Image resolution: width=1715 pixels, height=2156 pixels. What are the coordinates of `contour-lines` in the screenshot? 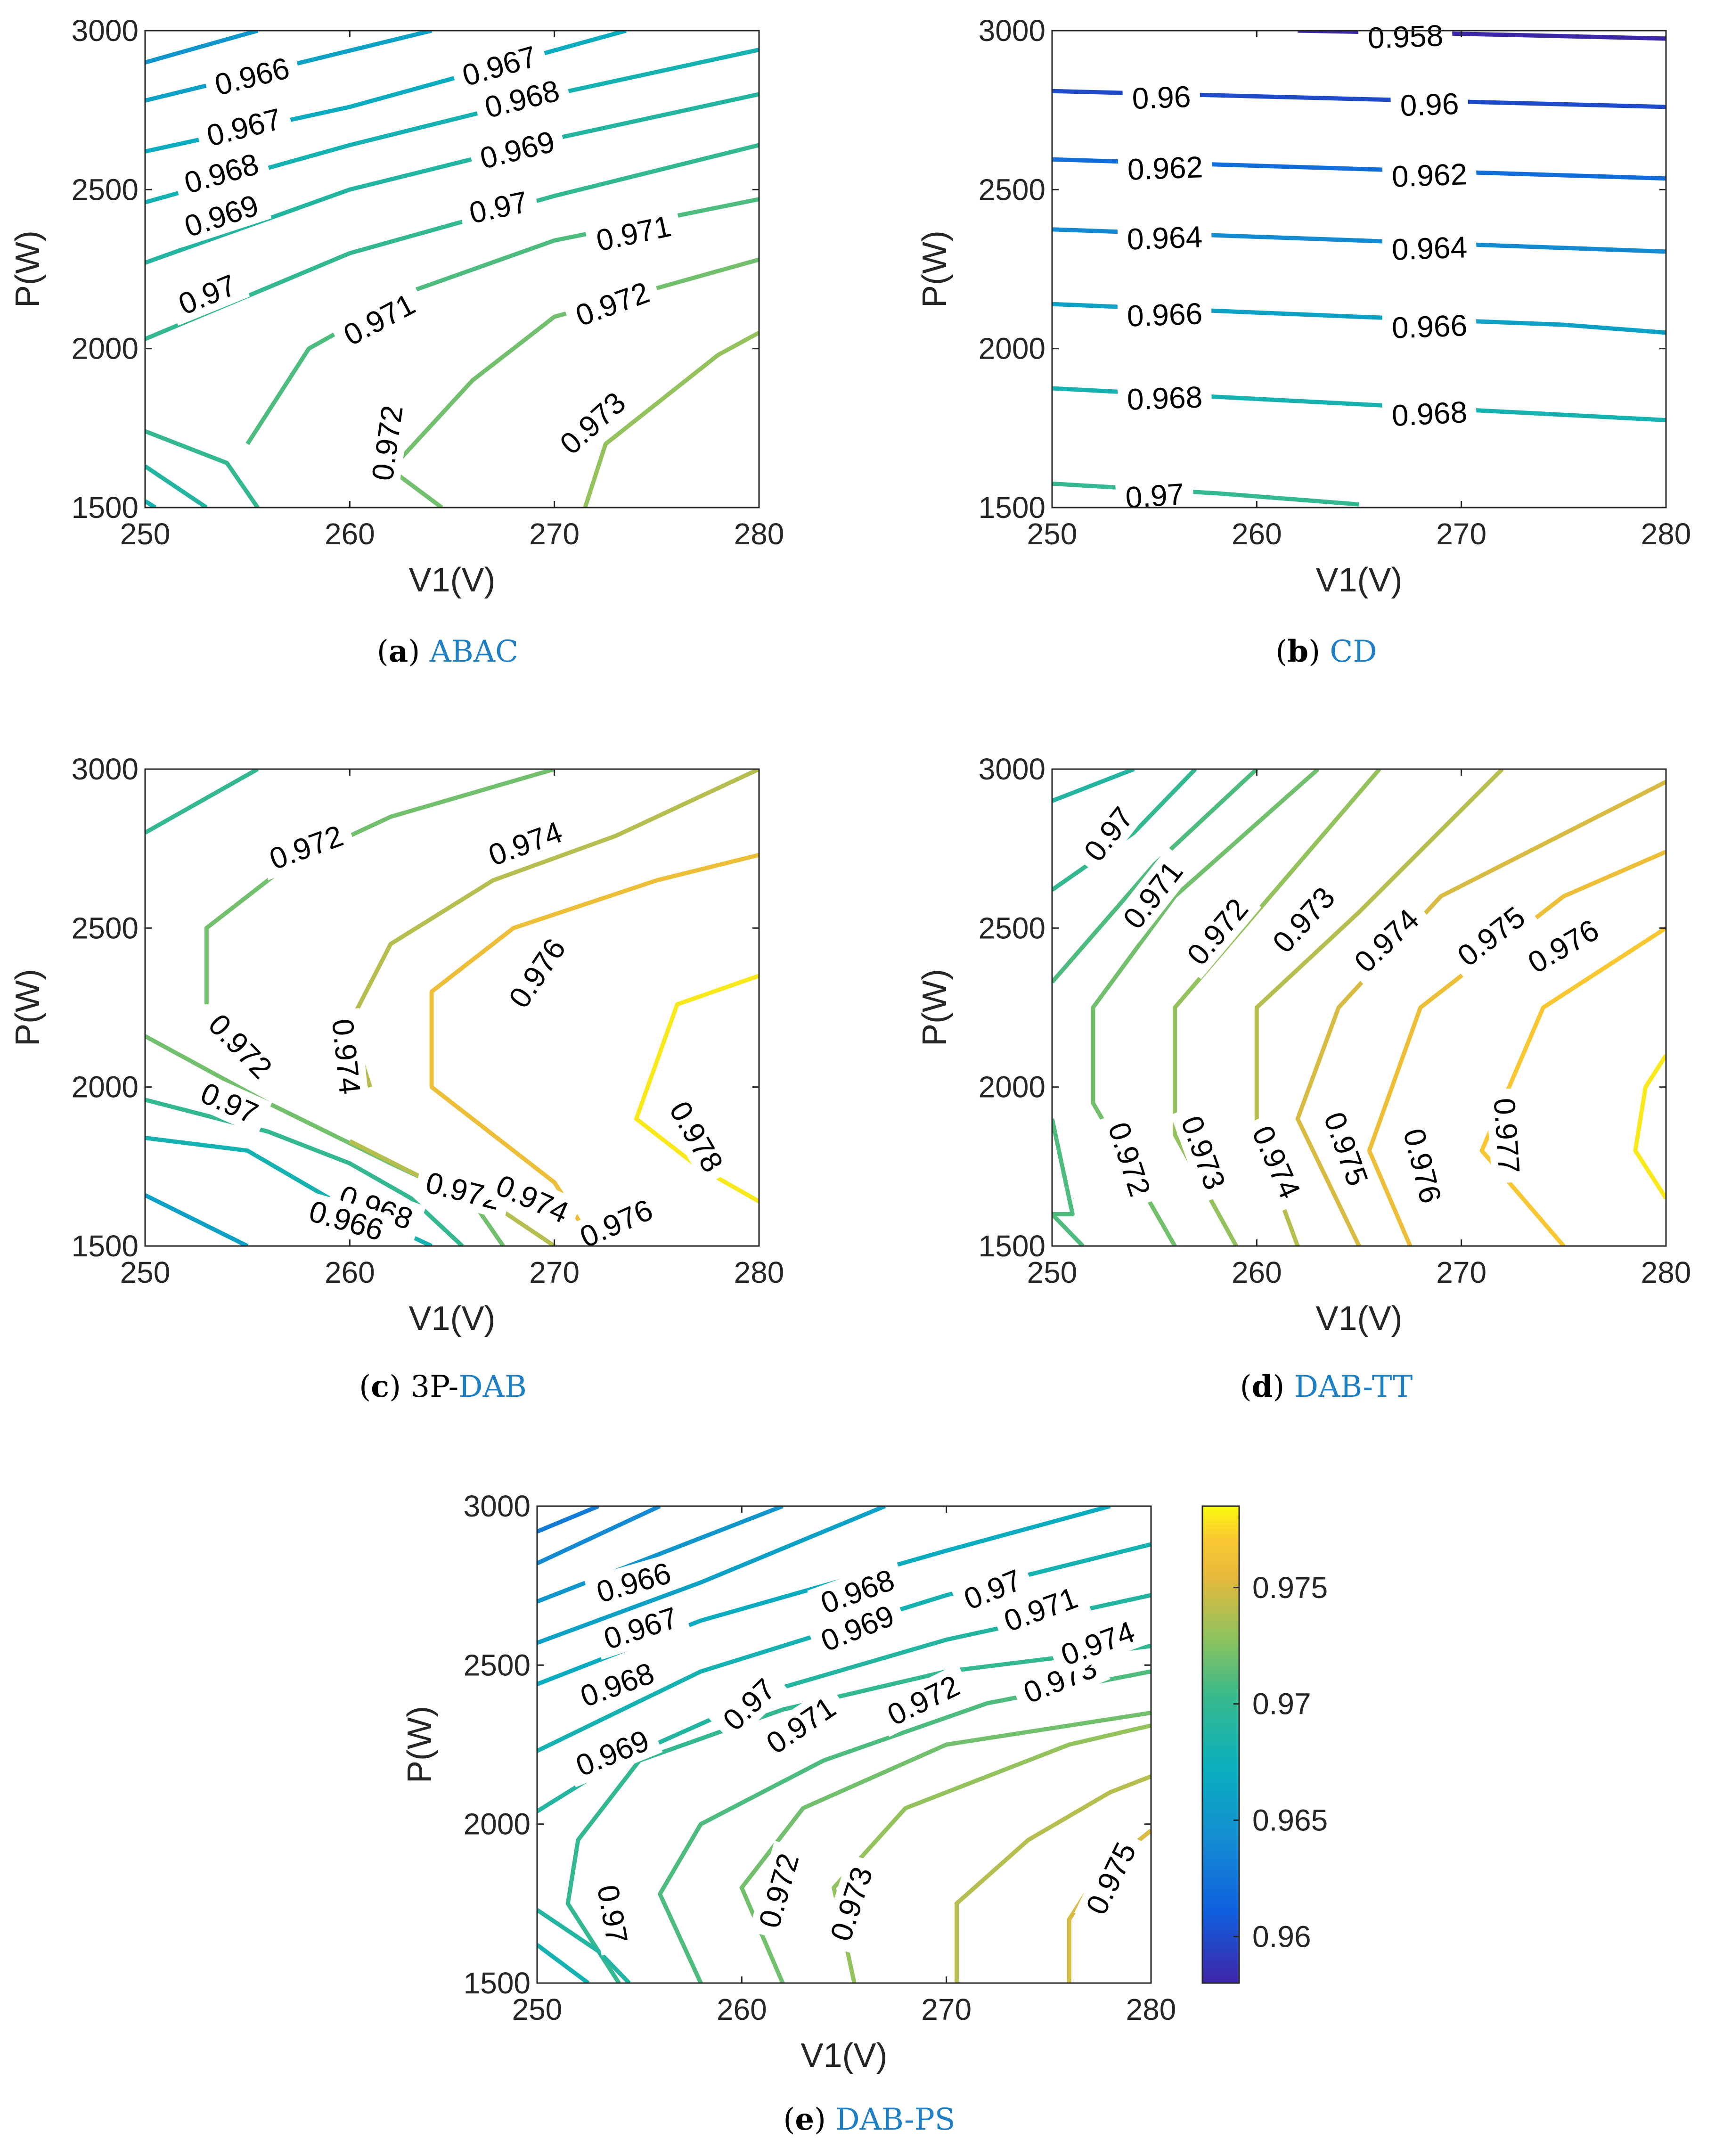 It's located at (452, 1007).